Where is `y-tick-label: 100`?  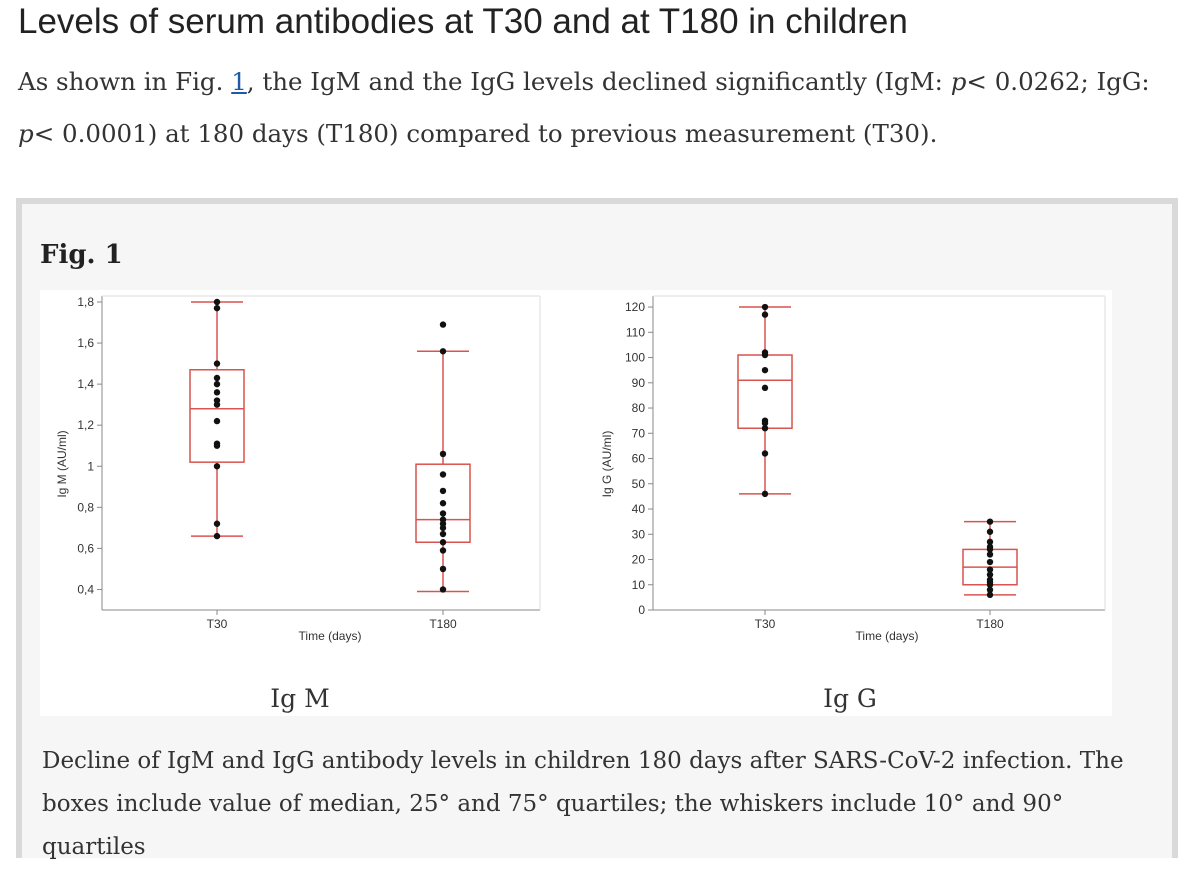 y-tick-label: 100 is located at coordinates (635, 358).